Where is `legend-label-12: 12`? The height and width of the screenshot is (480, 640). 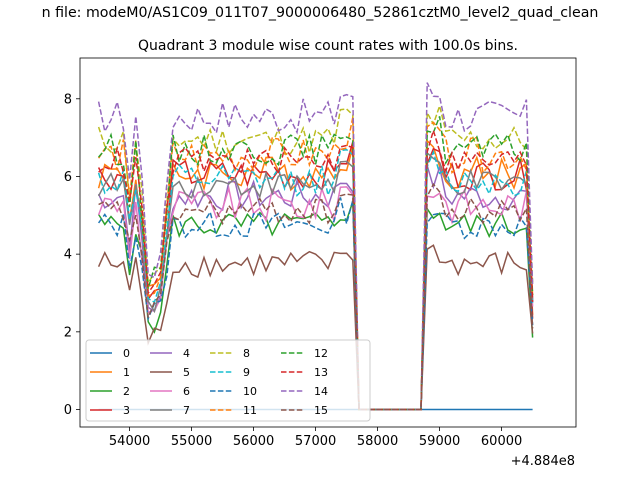
legend-label-12: 12 is located at coordinates (321, 353).